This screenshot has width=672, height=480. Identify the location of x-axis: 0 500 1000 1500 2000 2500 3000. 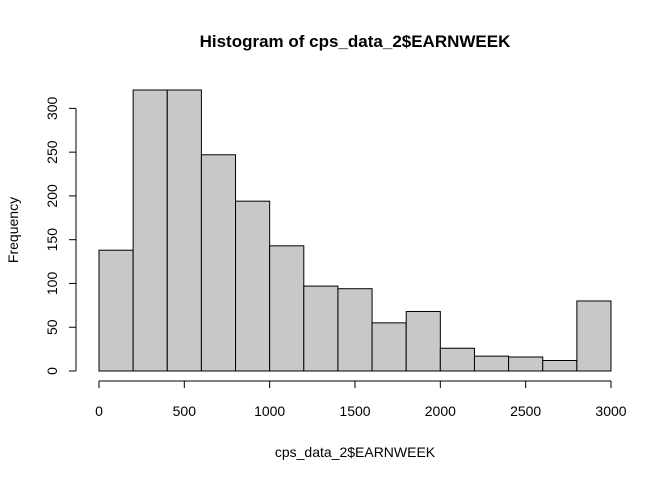
(361, 399).